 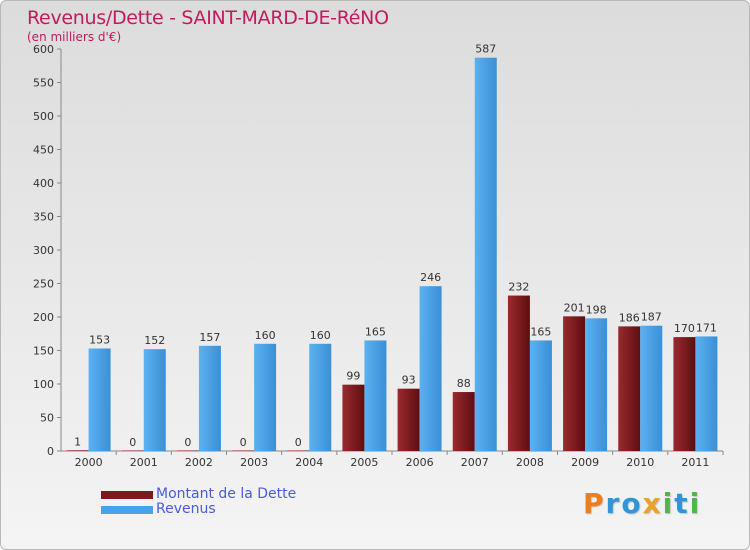 What do you see at coordinates (464, 383) in the screenshot?
I see `data-label-dette: 88` at bounding box center [464, 383].